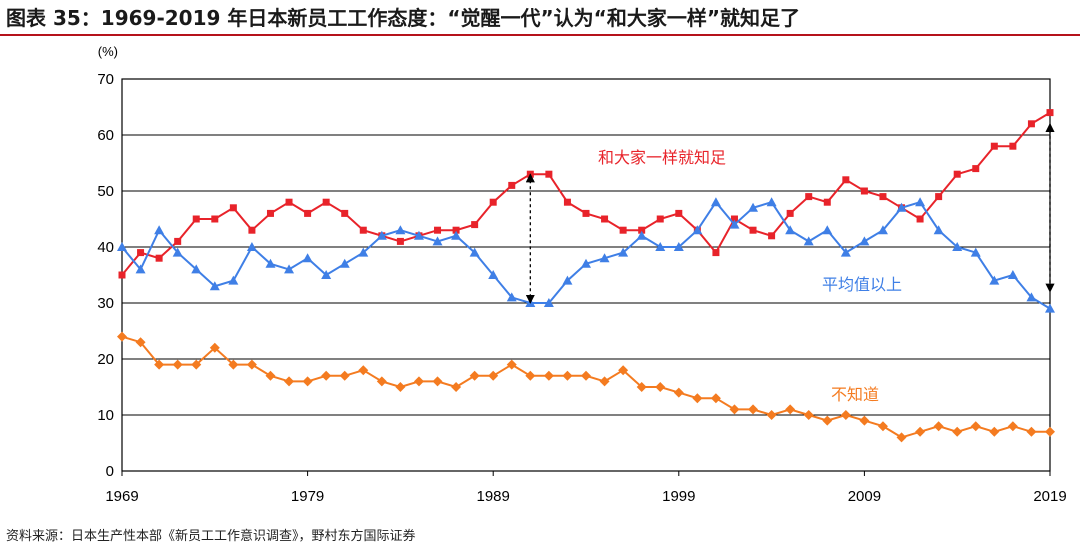  I want to click on source-note: 资料来源：日本生产性本部《新员工工作意识调查》，野村东方国际证券, so click(211, 536).